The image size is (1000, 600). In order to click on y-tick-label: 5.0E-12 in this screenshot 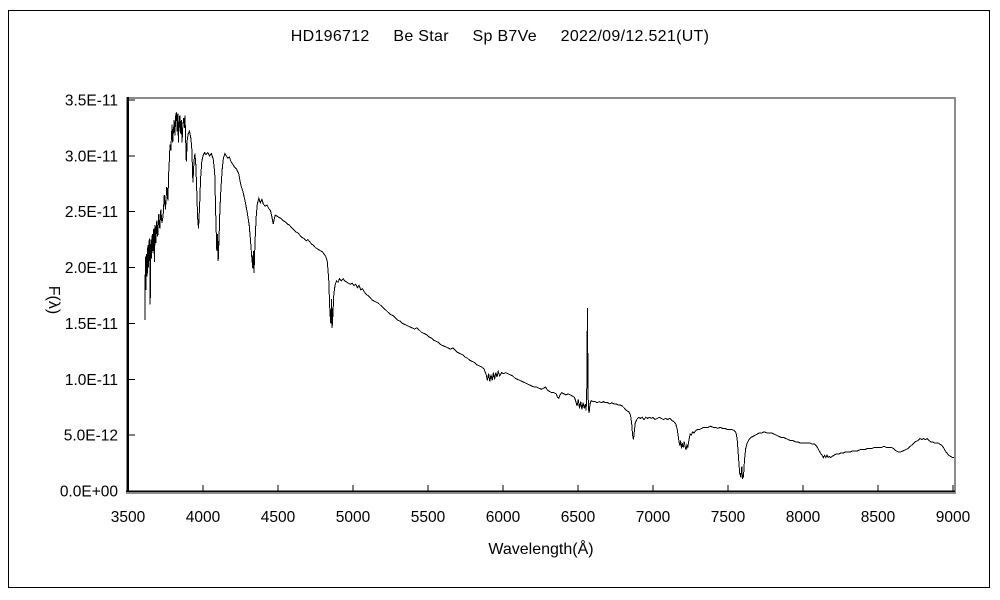, I will do `click(91, 436)`.